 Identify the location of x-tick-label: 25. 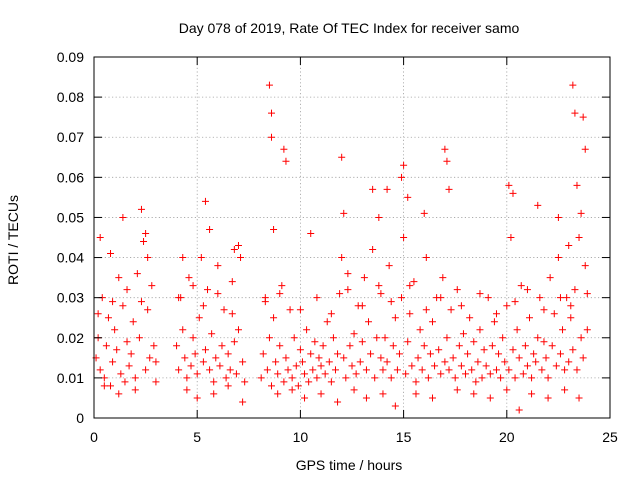
(610, 437).